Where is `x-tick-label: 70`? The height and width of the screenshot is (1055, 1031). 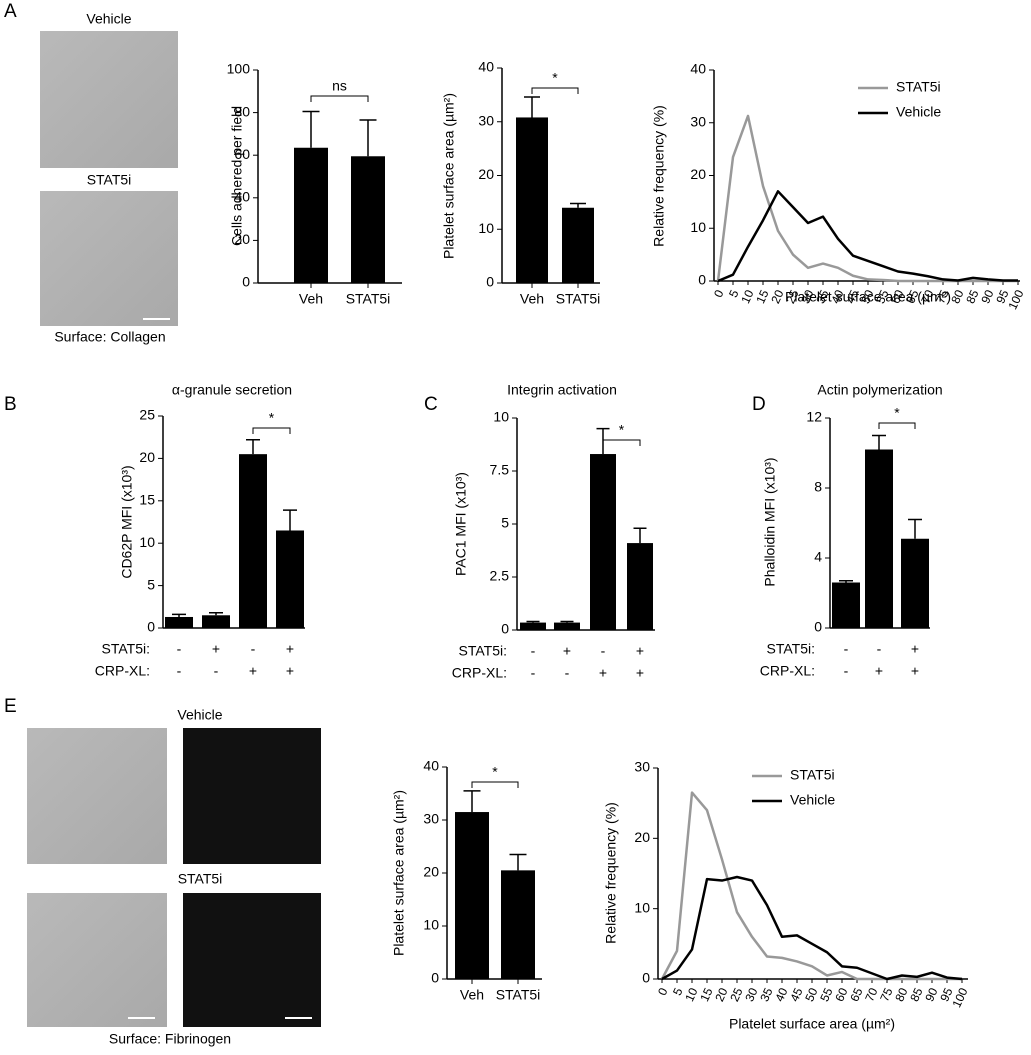
x-tick-label: 70 is located at coordinates (927, 296).